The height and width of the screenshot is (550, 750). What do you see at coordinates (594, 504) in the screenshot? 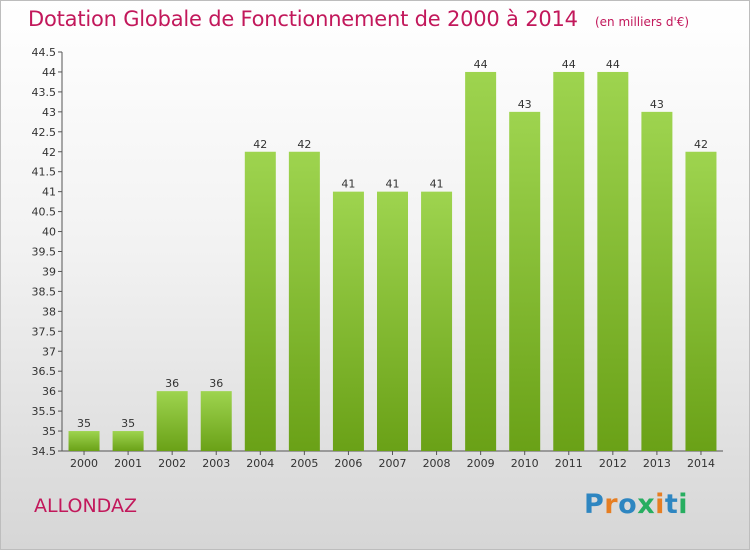
I see `logo-letter: P` at bounding box center [594, 504].